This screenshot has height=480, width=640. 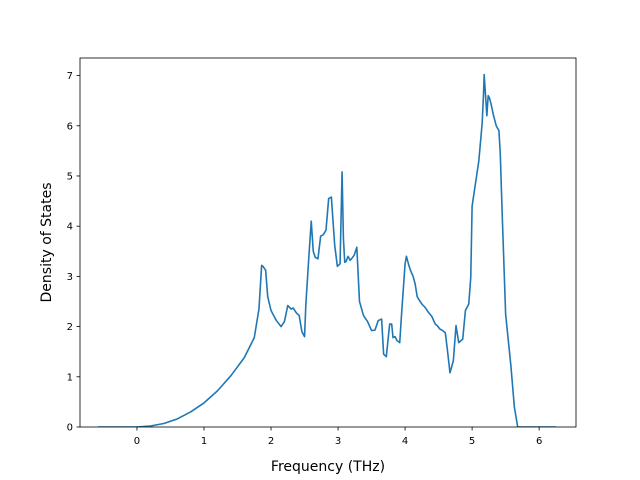 What do you see at coordinates (328, 467) in the screenshot?
I see `x-axis-title: Frequency (THz)` at bounding box center [328, 467].